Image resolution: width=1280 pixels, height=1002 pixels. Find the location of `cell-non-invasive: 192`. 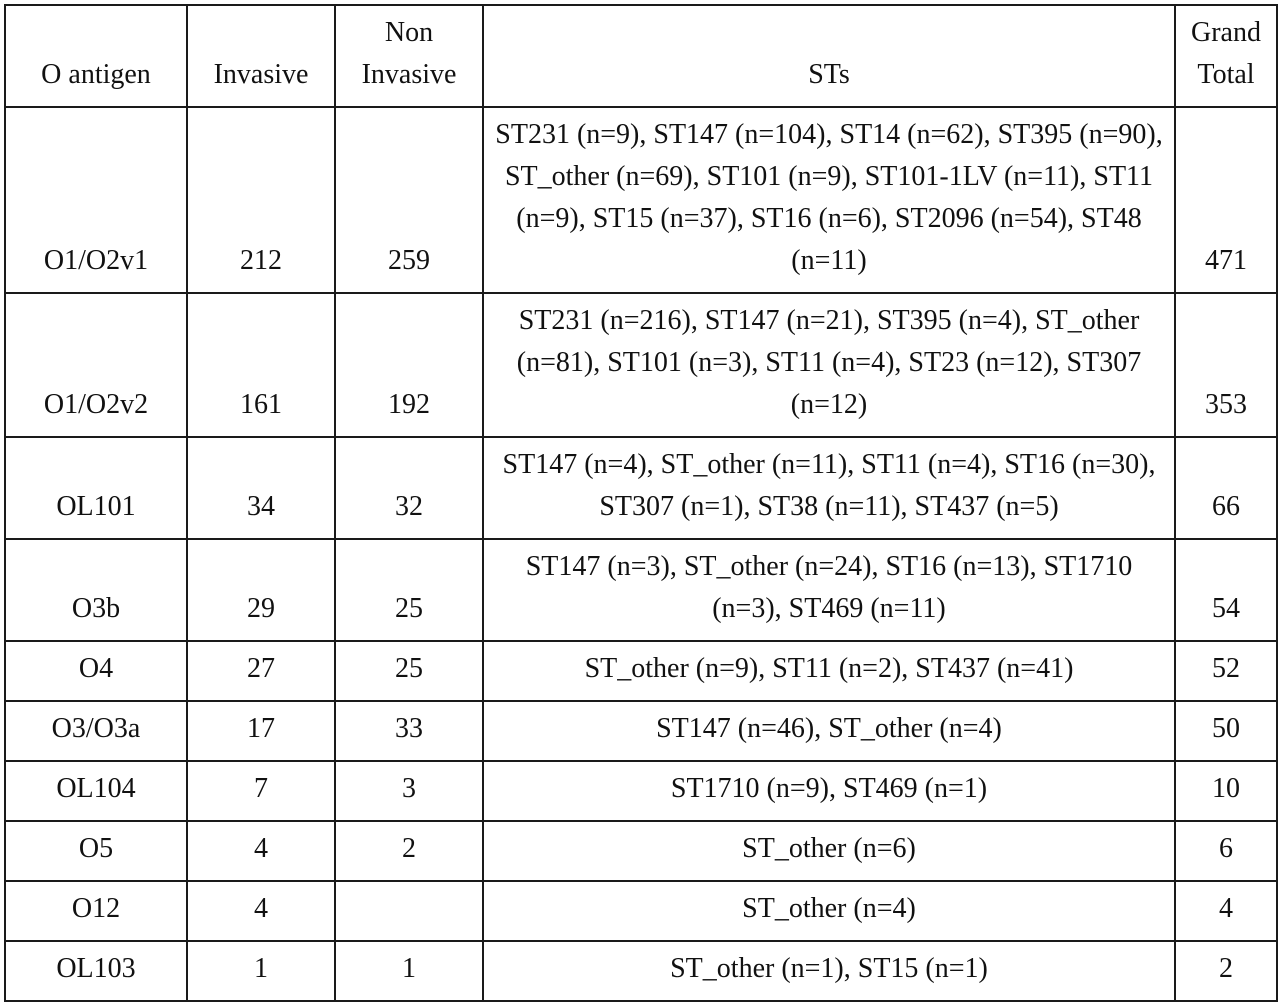

cell-non-invasive: 192 is located at coordinates (409, 365).